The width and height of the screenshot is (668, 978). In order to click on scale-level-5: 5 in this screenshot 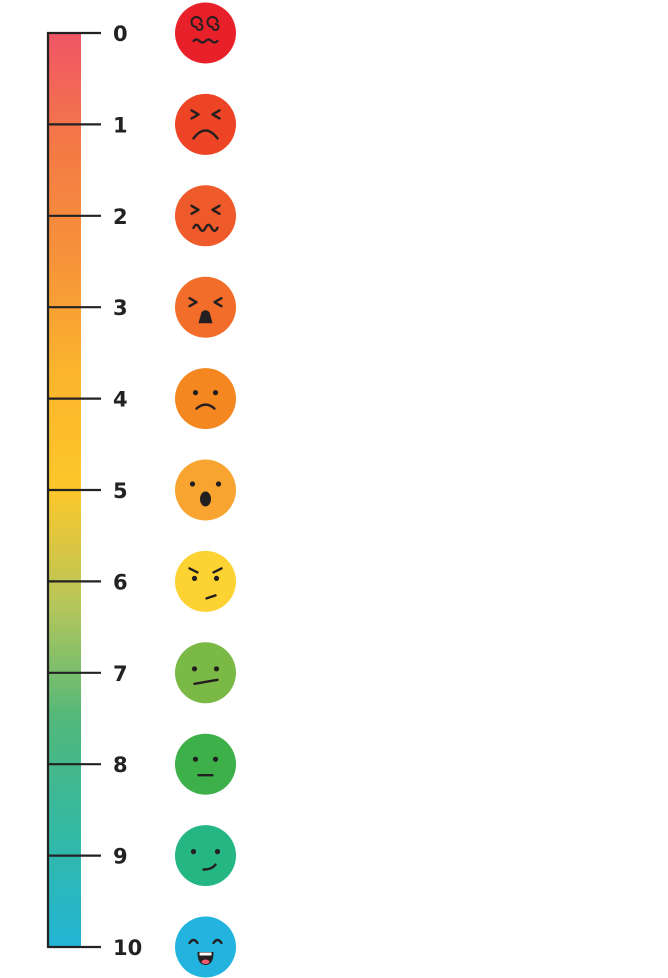, I will do `click(142, 490)`.